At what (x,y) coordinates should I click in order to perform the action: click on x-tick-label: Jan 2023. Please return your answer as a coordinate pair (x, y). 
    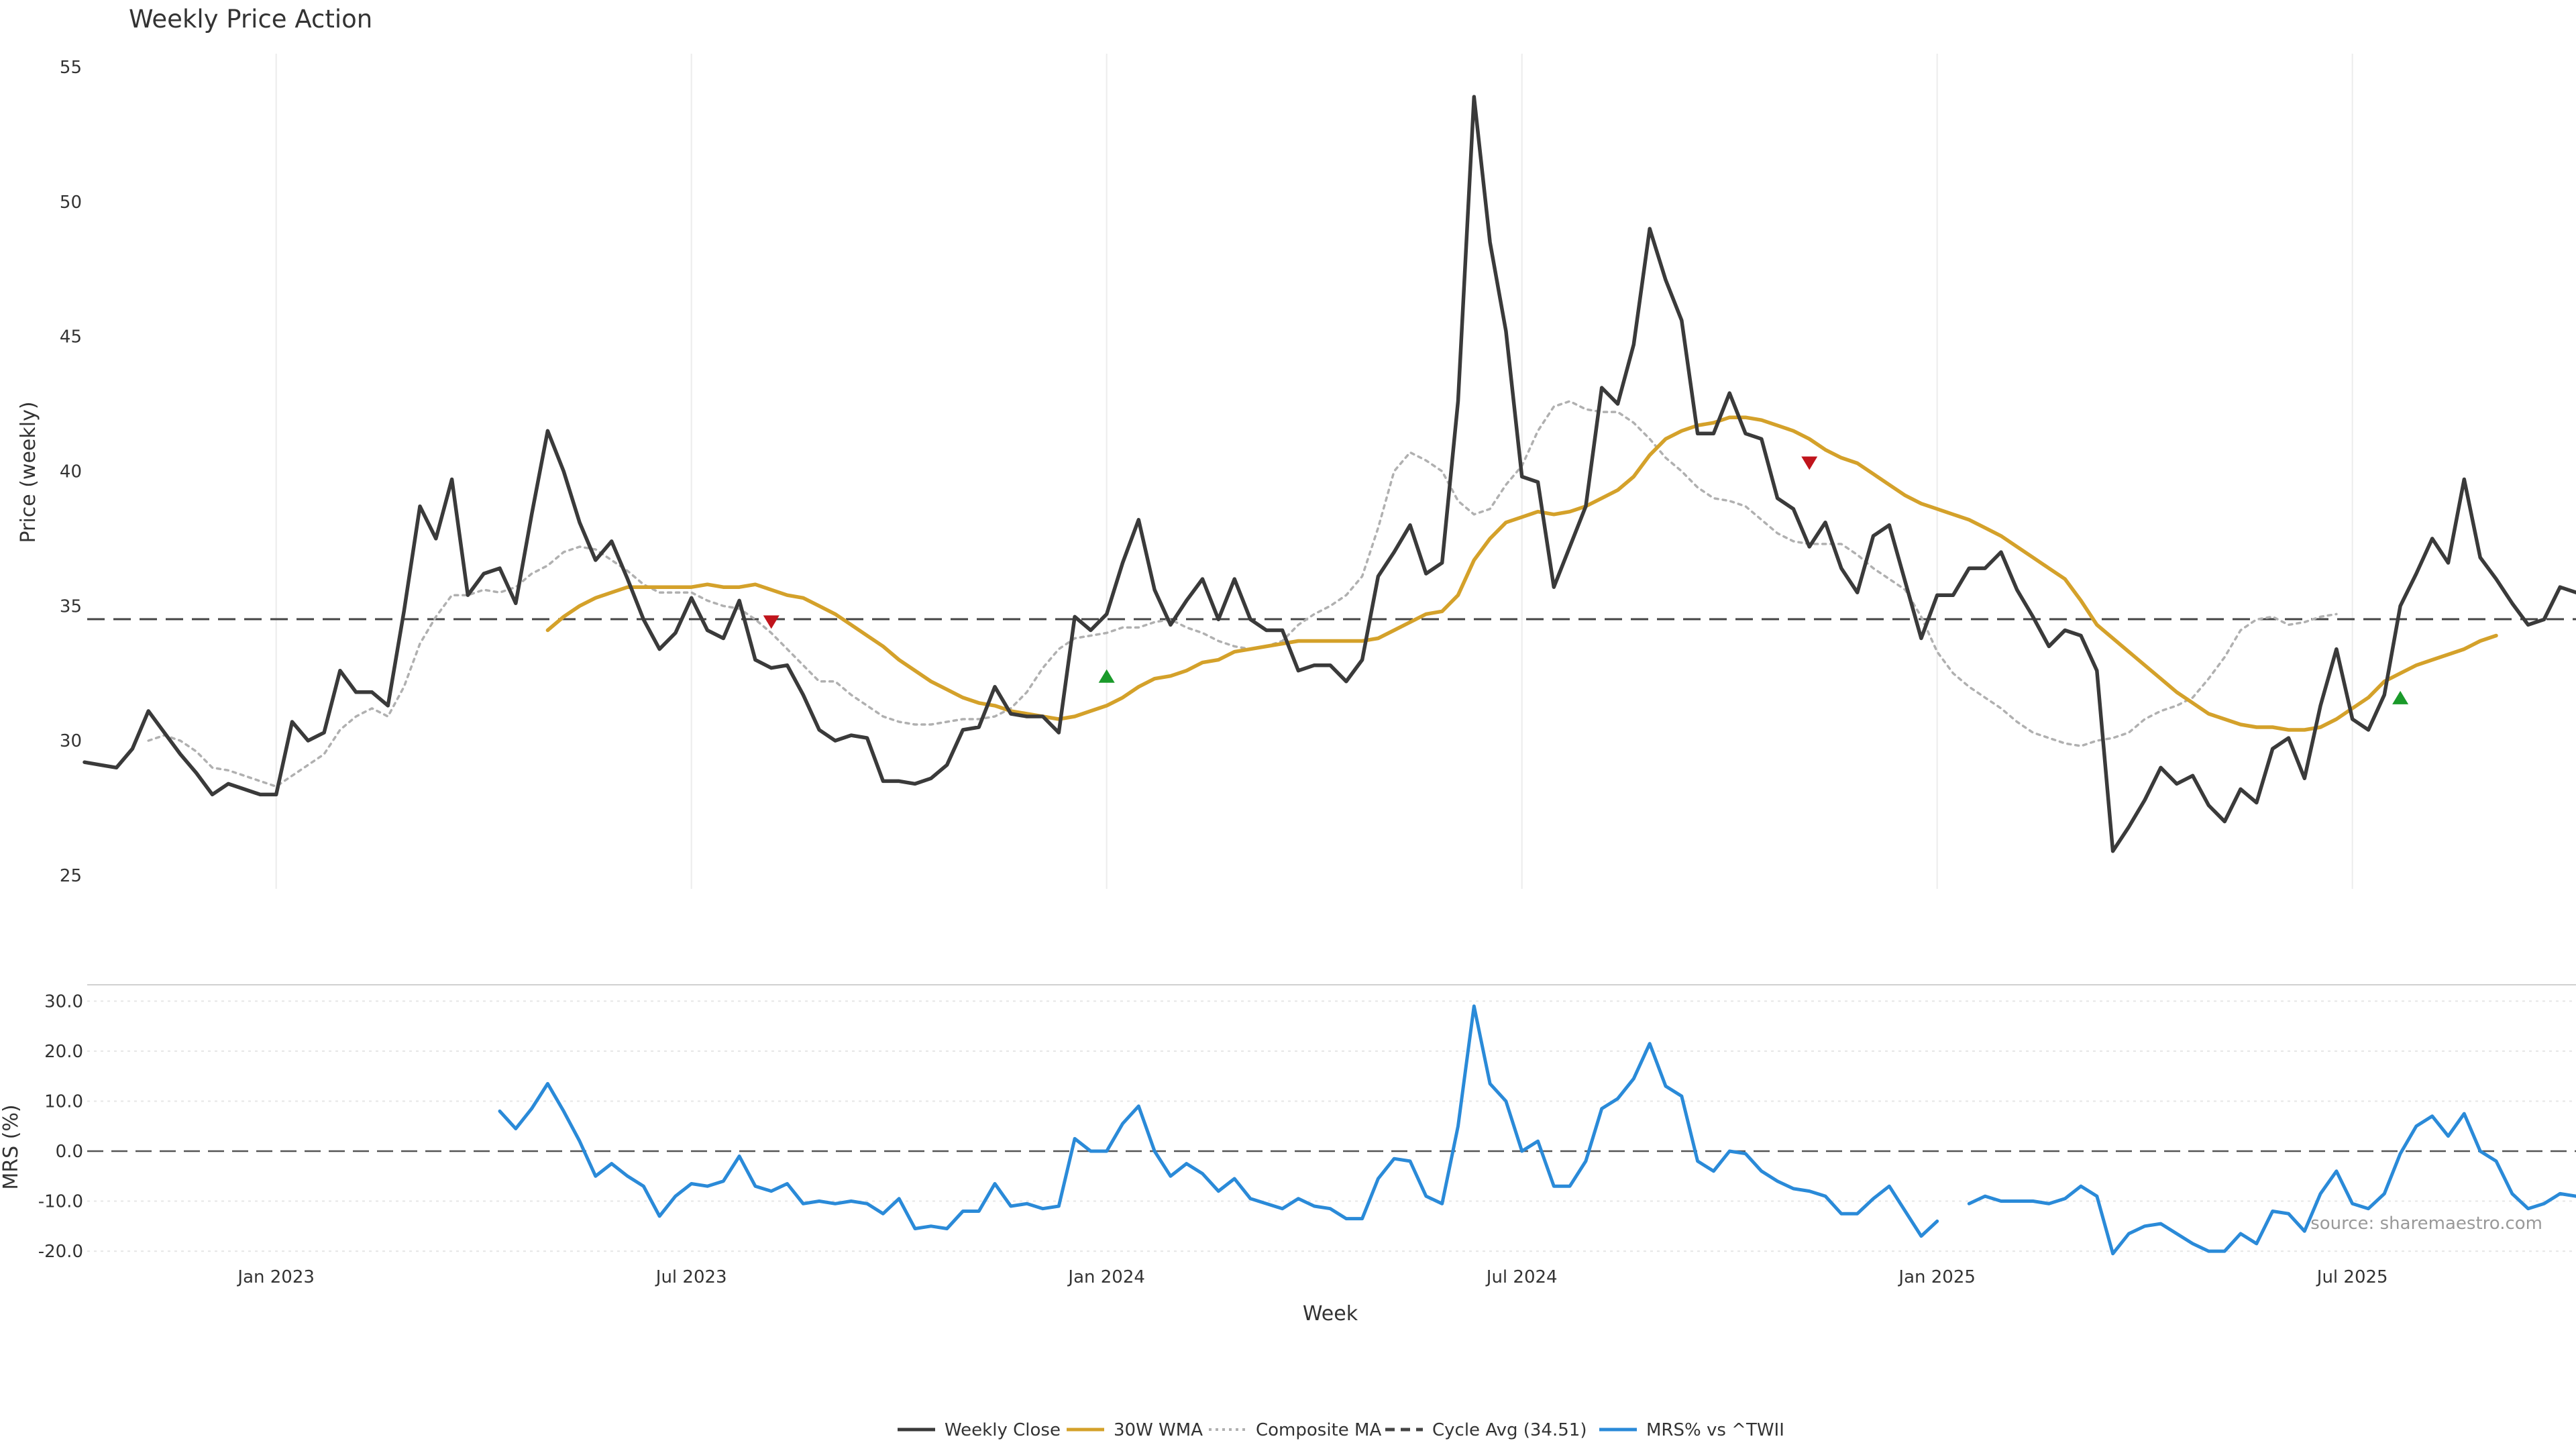
    Looking at the image, I should click on (275, 1277).